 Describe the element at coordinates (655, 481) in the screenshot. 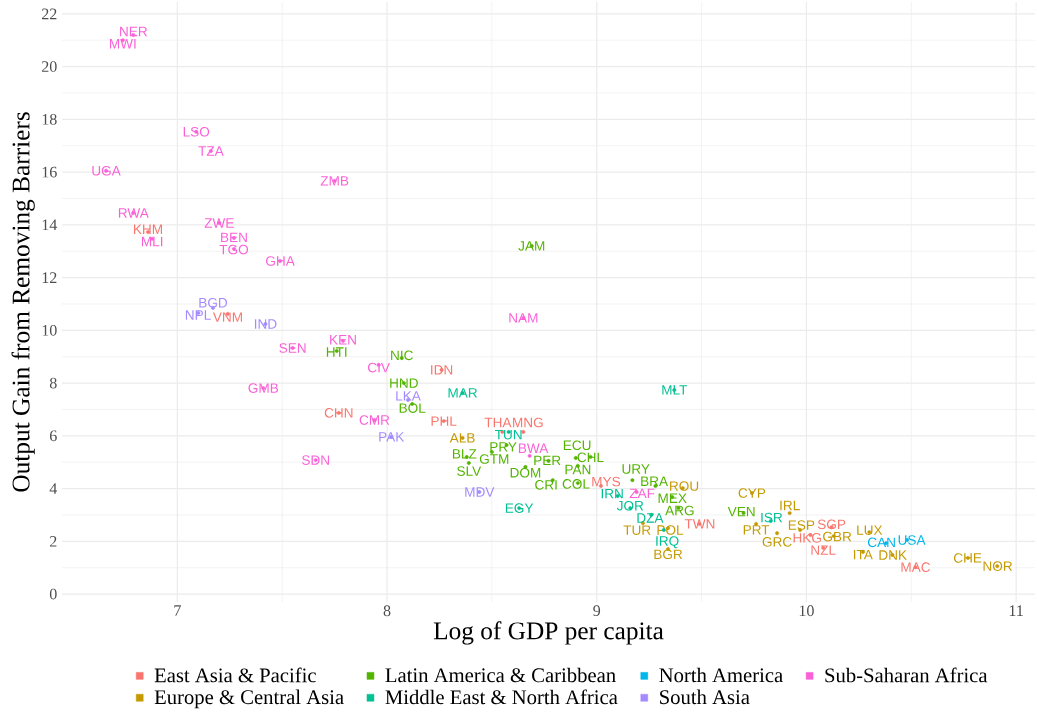

I see `data-label: BRA` at that location.